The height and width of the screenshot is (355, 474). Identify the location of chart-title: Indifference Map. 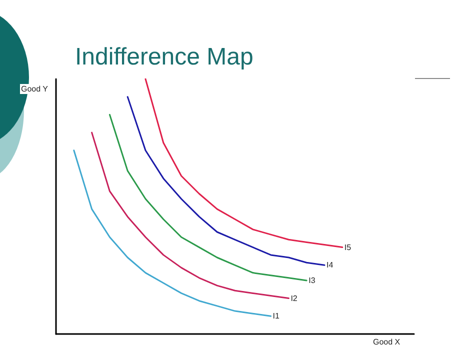
(164, 57).